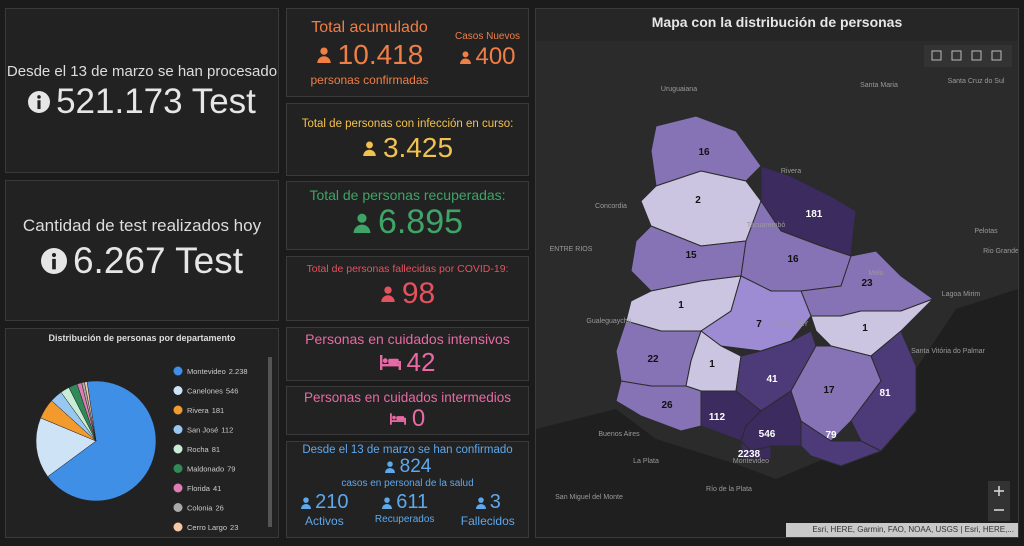  What do you see at coordinates (691, 255) in the screenshot?
I see `department-value: 15` at bounding box center [691, 255].